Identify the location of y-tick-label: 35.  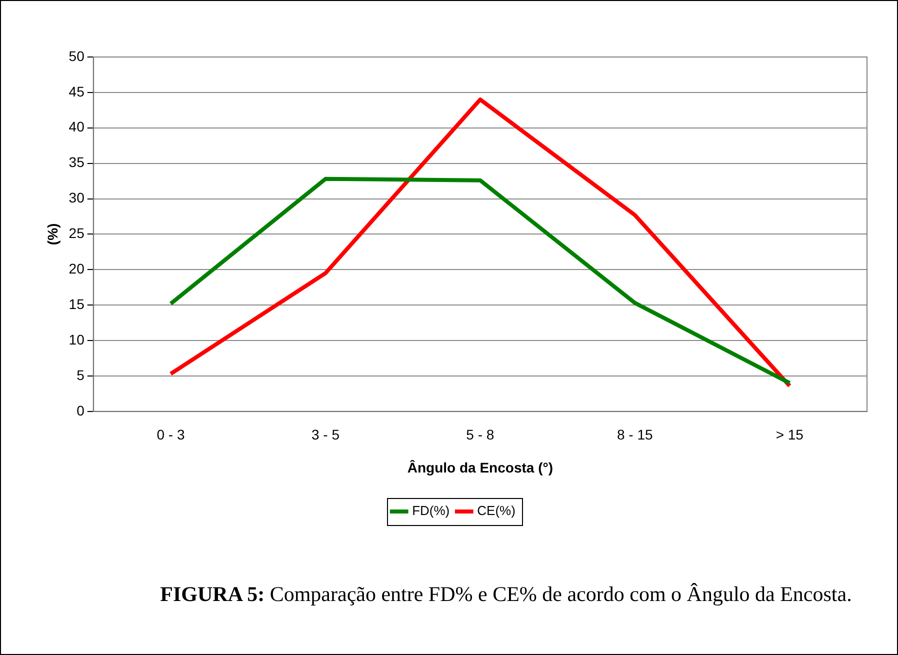
(76, 162).